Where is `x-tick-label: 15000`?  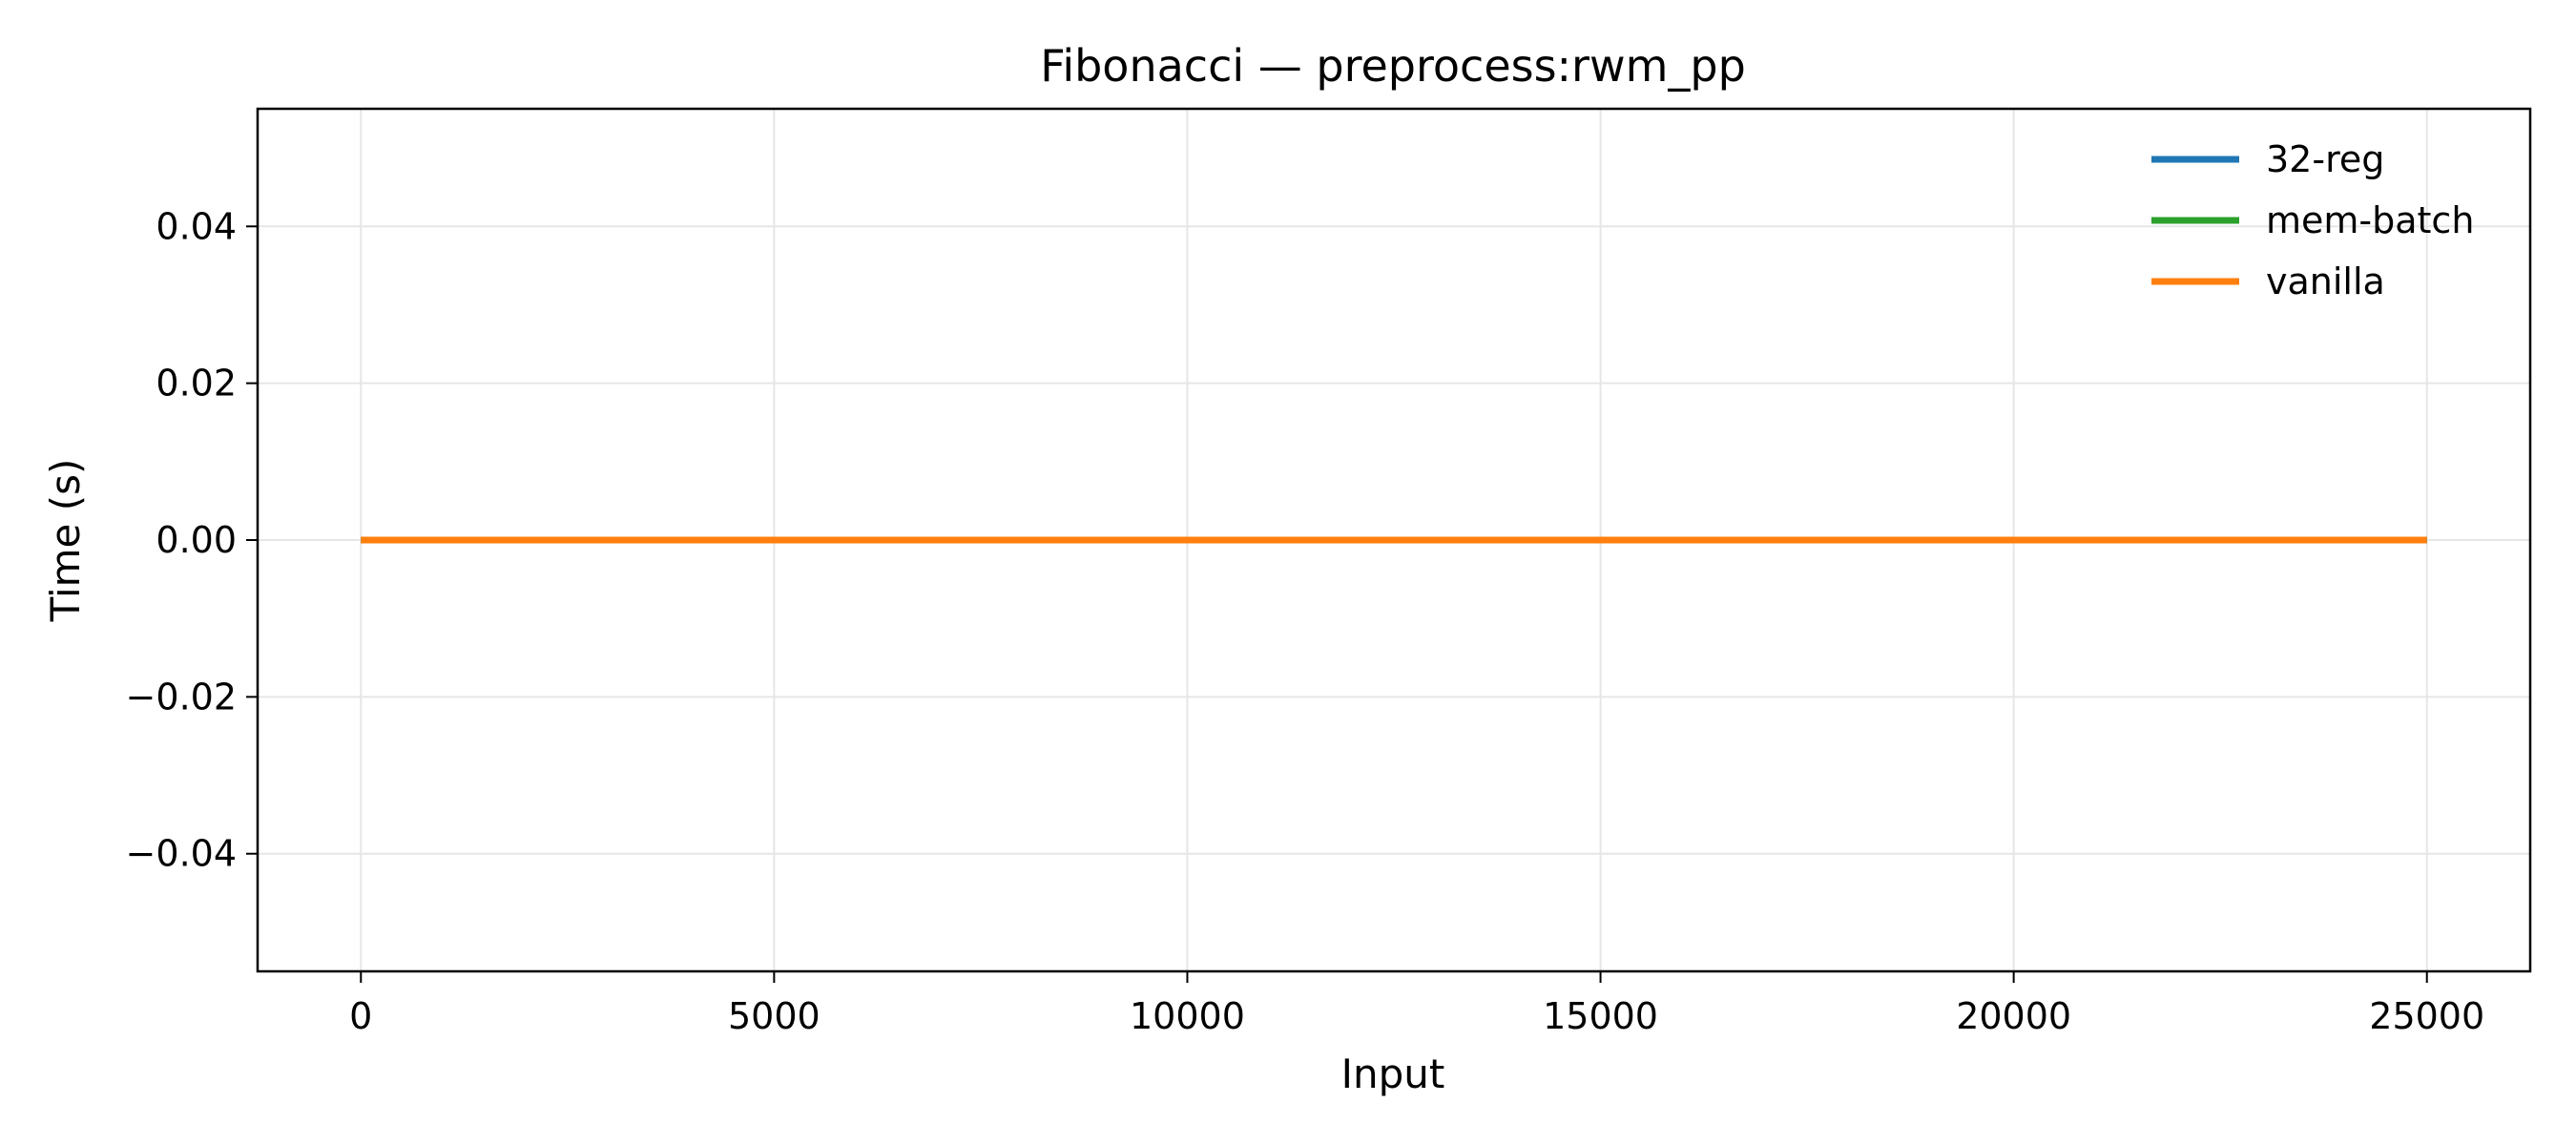 x-tick-label: 15000 is located at coordinates (1600, 1016).